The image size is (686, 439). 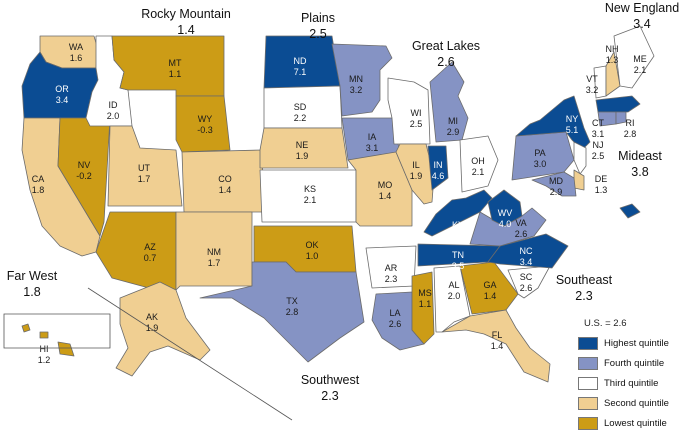 What do you see at coordinates (150, 247) in the screenshot?
I see `state-abbr-az: AZ` at bounding box center [150, 247].